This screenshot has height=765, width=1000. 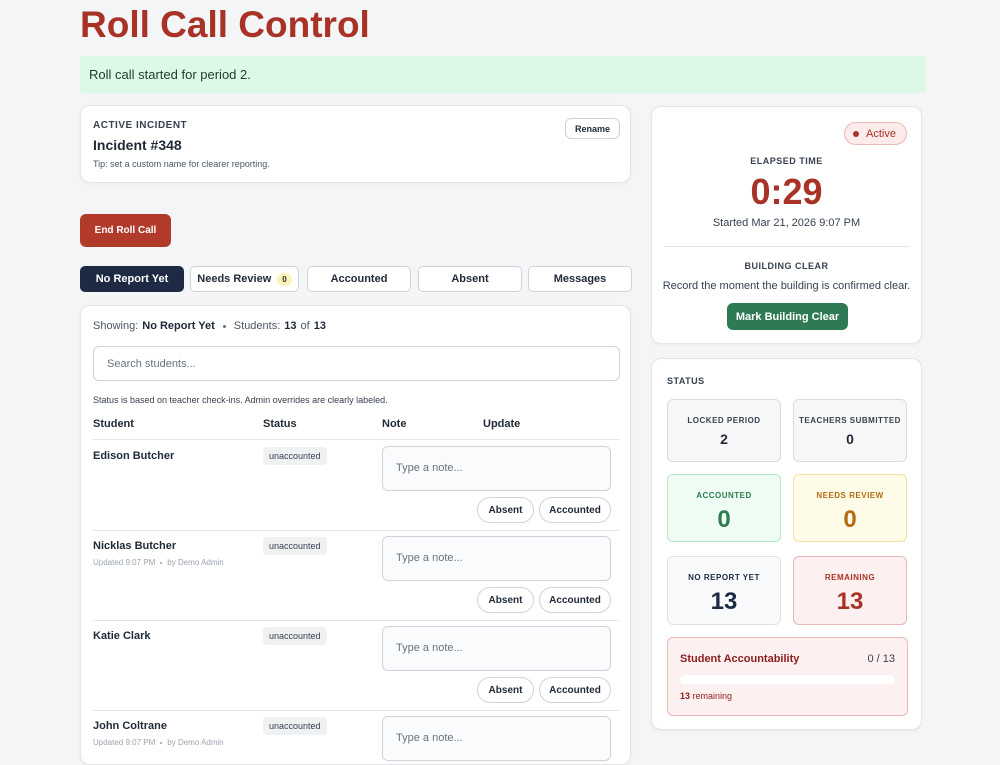 I want to click on tile-value: 2, so click(x=724, y=439).